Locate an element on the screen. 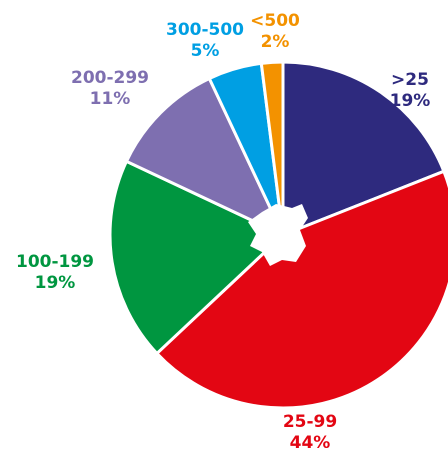 This screenshot has height=454, width=448. slice-value-label: 44% is located at coordinates (310, 443).